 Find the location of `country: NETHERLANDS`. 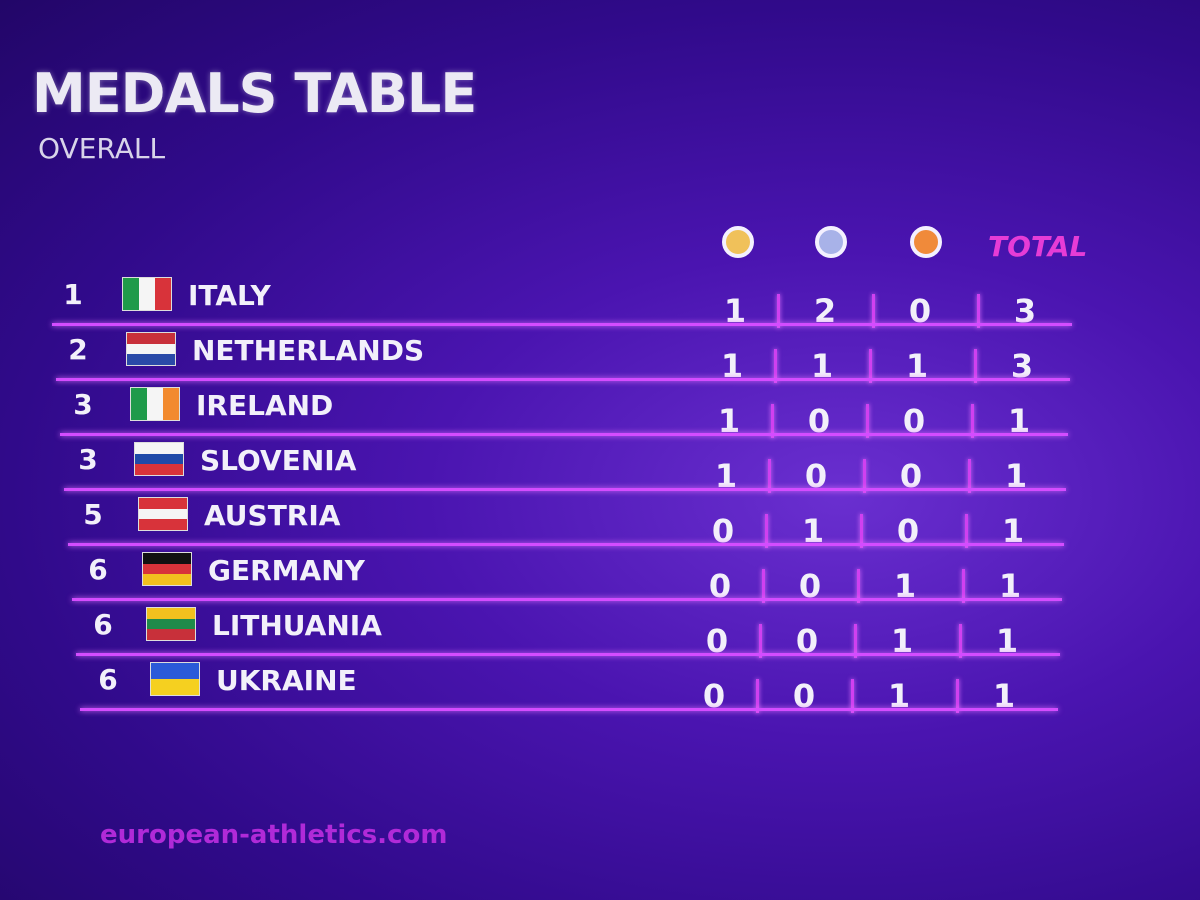

country: NETHERLANDS is located at coordinates (308, 350).